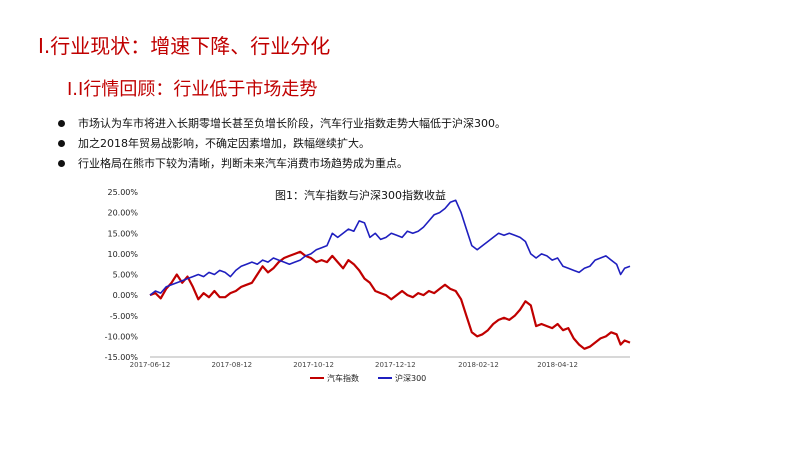 Image resolution: width=800 pixels, height=450 pixels. I want to click on chart-legend: 汽车指数 沪深300, so click(368, 378).